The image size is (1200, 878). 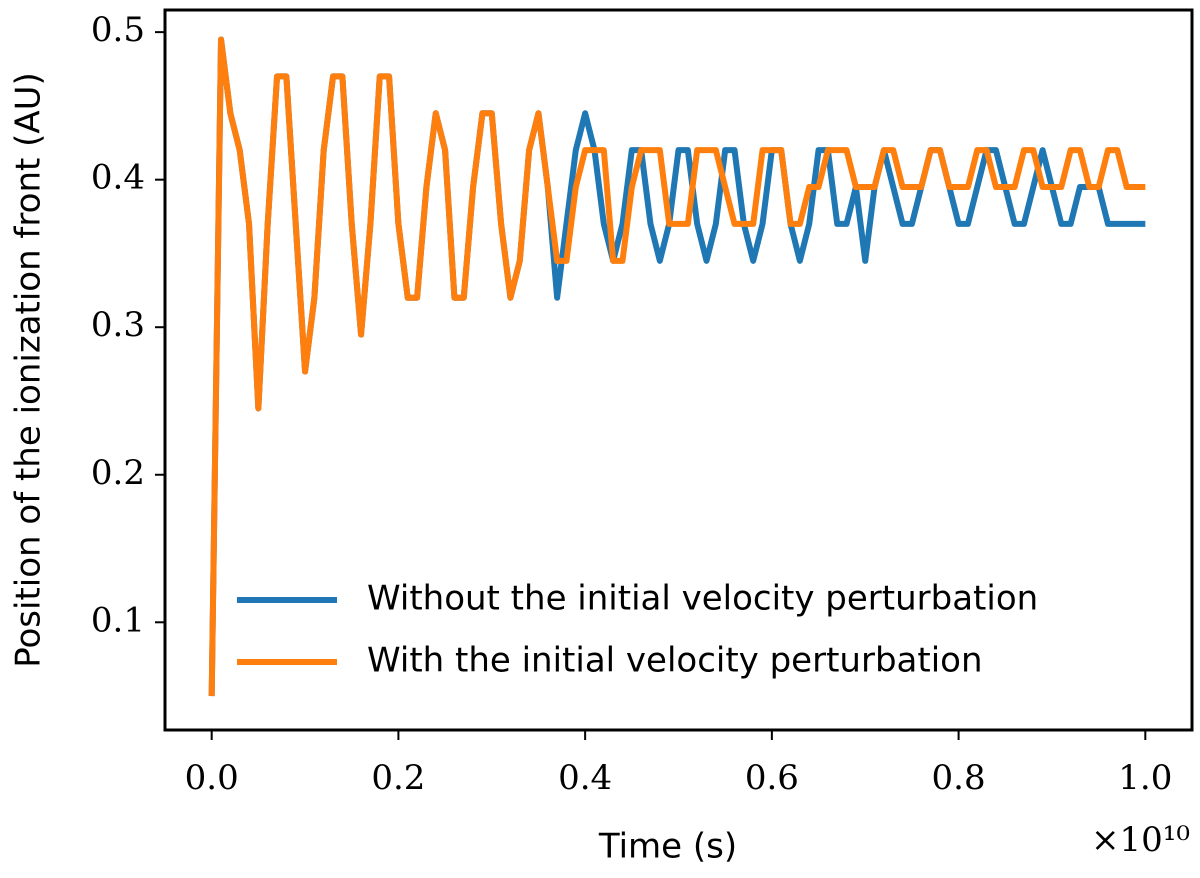 I want to click on y-tick-label: 0.2, so click(x=118, y=473).